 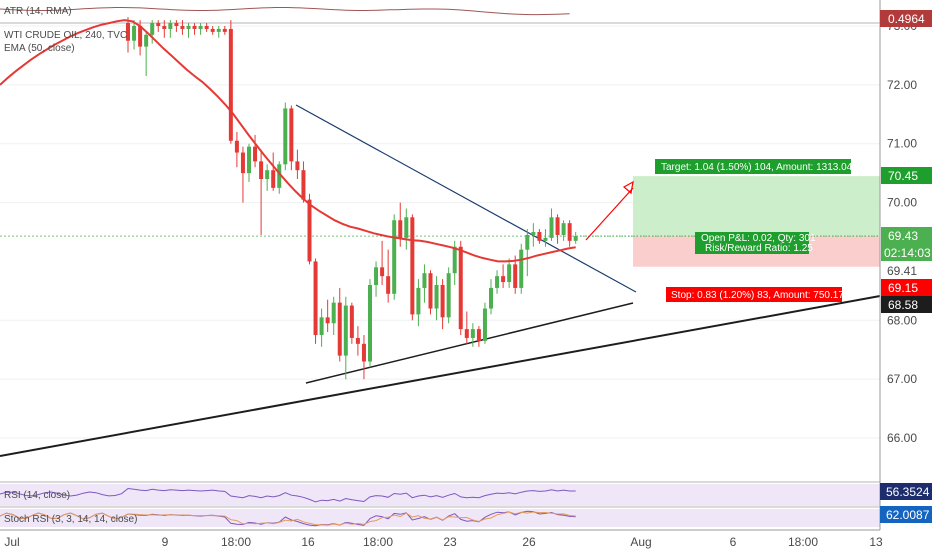 I want to click on time-tick-label: 6, so click(x=733, y=542).